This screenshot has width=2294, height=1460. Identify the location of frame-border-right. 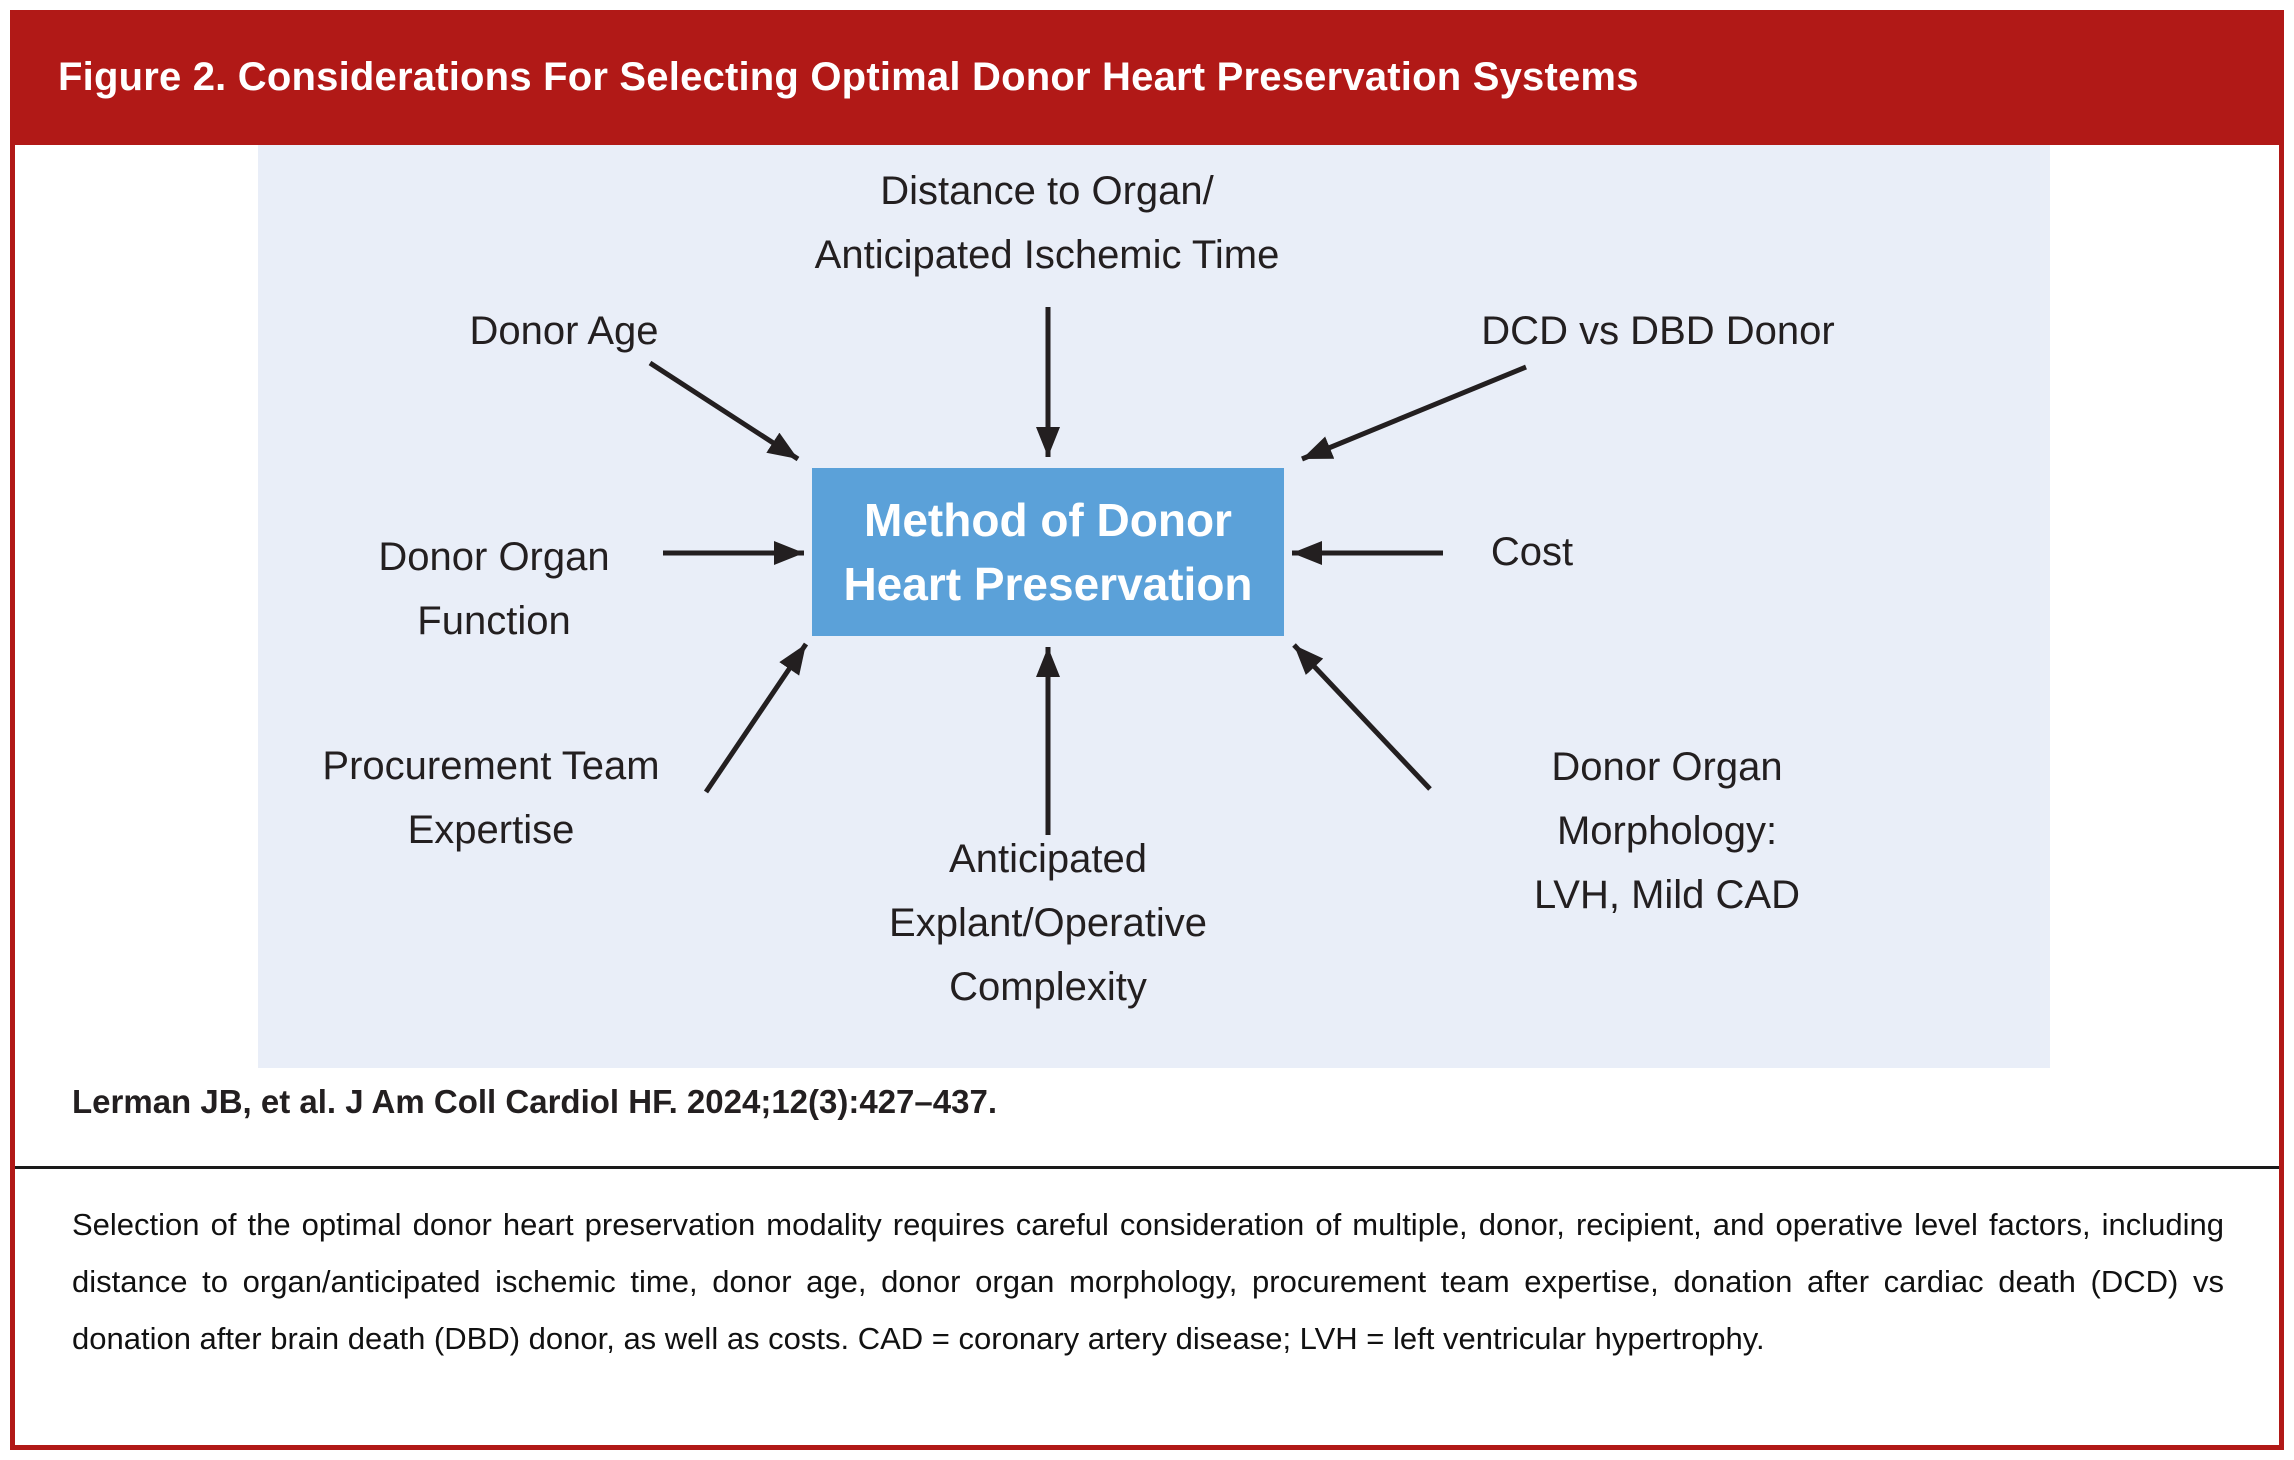
(2281, 797).